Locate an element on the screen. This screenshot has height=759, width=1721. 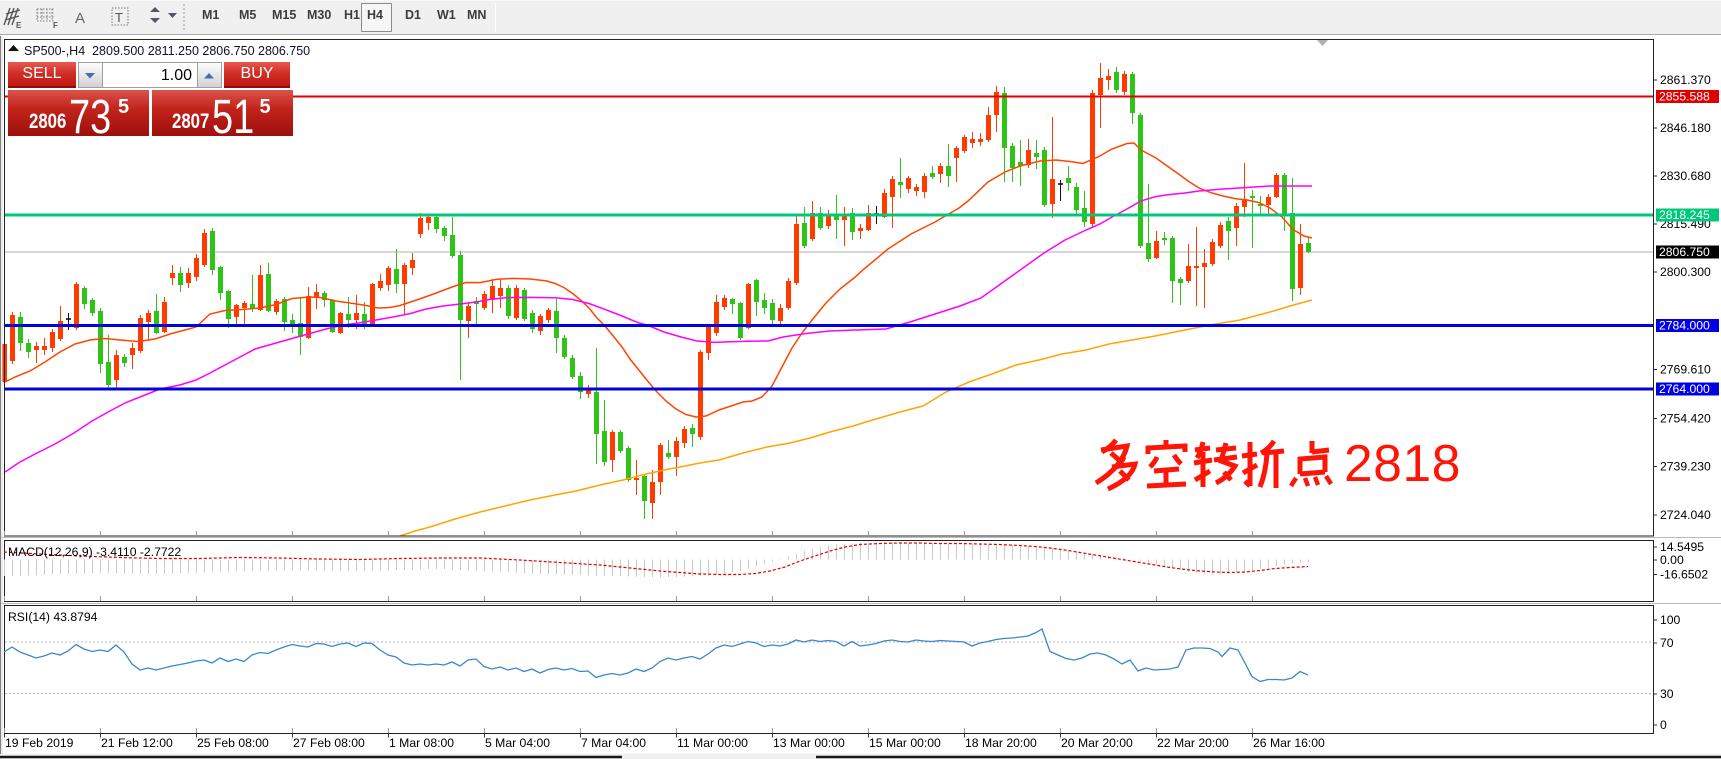
svg-text: 18 Mar 20:00 is located at coordinates (1001, 743).